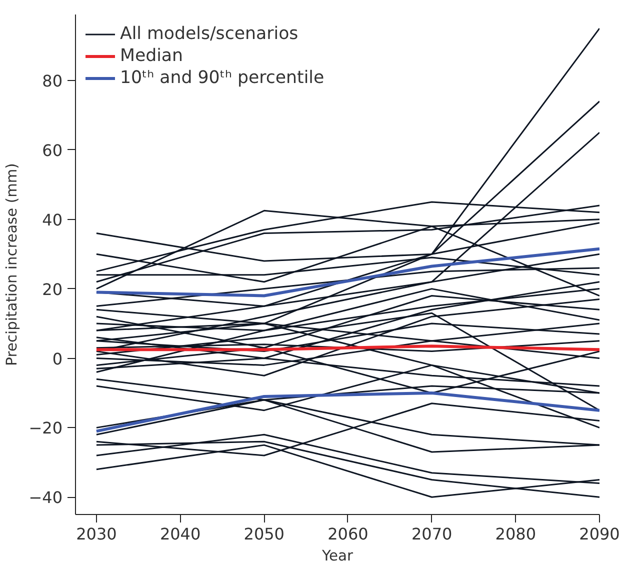 The image size is (621, 567). What do you see at coordinates (599, 534) in the screenshot?
I see `x-tick-label: 2090` at bounding box center [599, 534].